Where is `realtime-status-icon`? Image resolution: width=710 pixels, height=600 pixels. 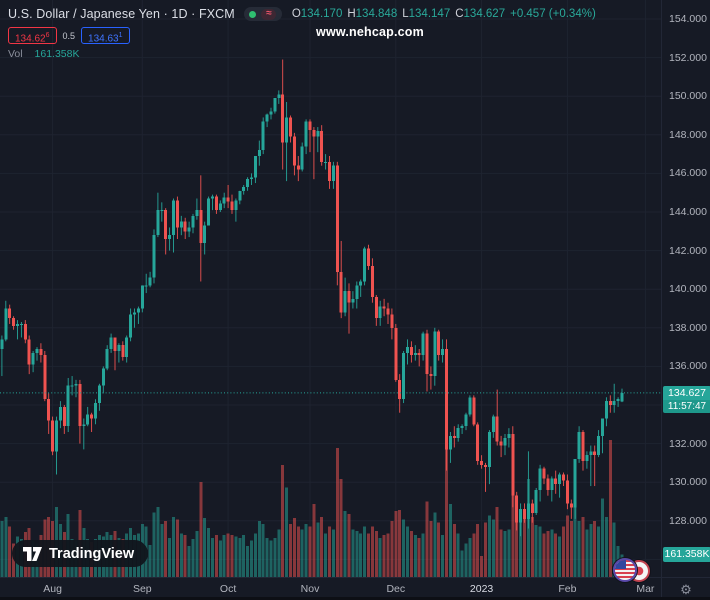 realtime-status-icon is located at coordinates (253, 14).